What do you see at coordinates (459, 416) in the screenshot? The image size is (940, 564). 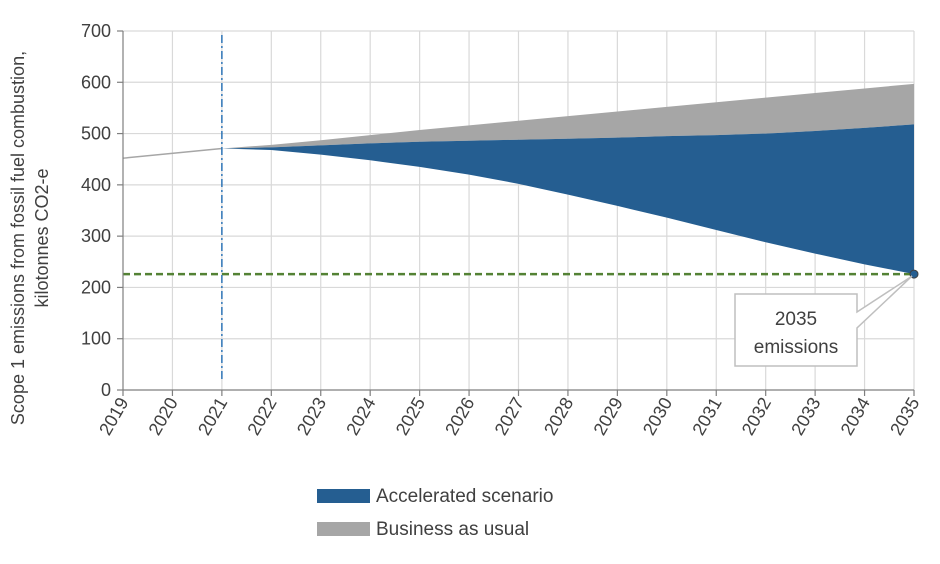 I see `x-tick-label-2026: 2026` at bounding box center [459, 416].